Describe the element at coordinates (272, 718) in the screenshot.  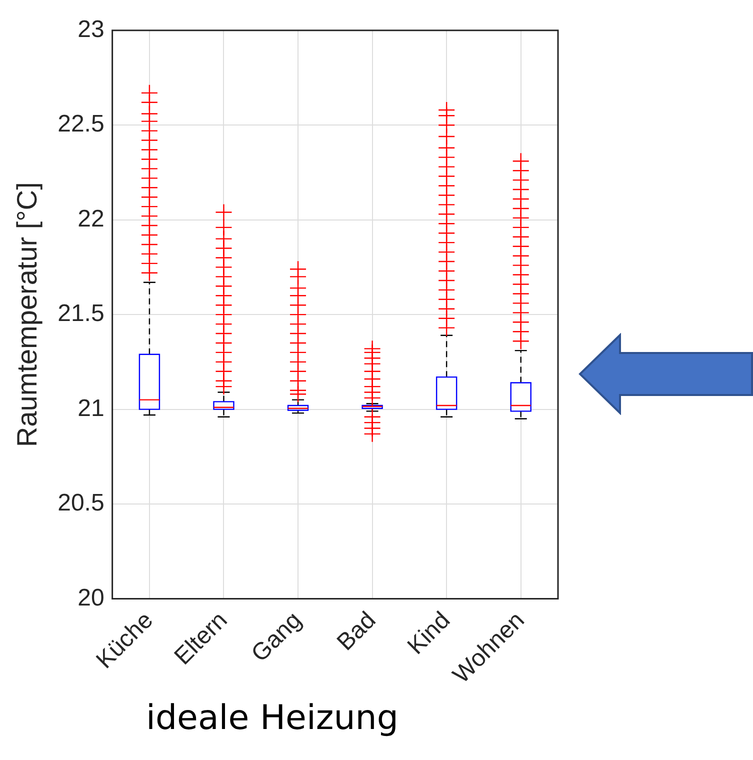
I see `text: ideale Heizung` at that location.